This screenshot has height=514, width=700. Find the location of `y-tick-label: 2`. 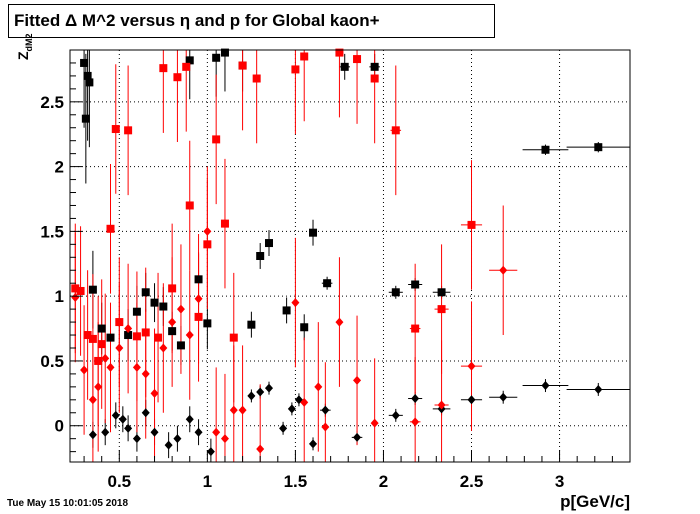

y-tick-label: 2 is located at coordinates (59, 167).